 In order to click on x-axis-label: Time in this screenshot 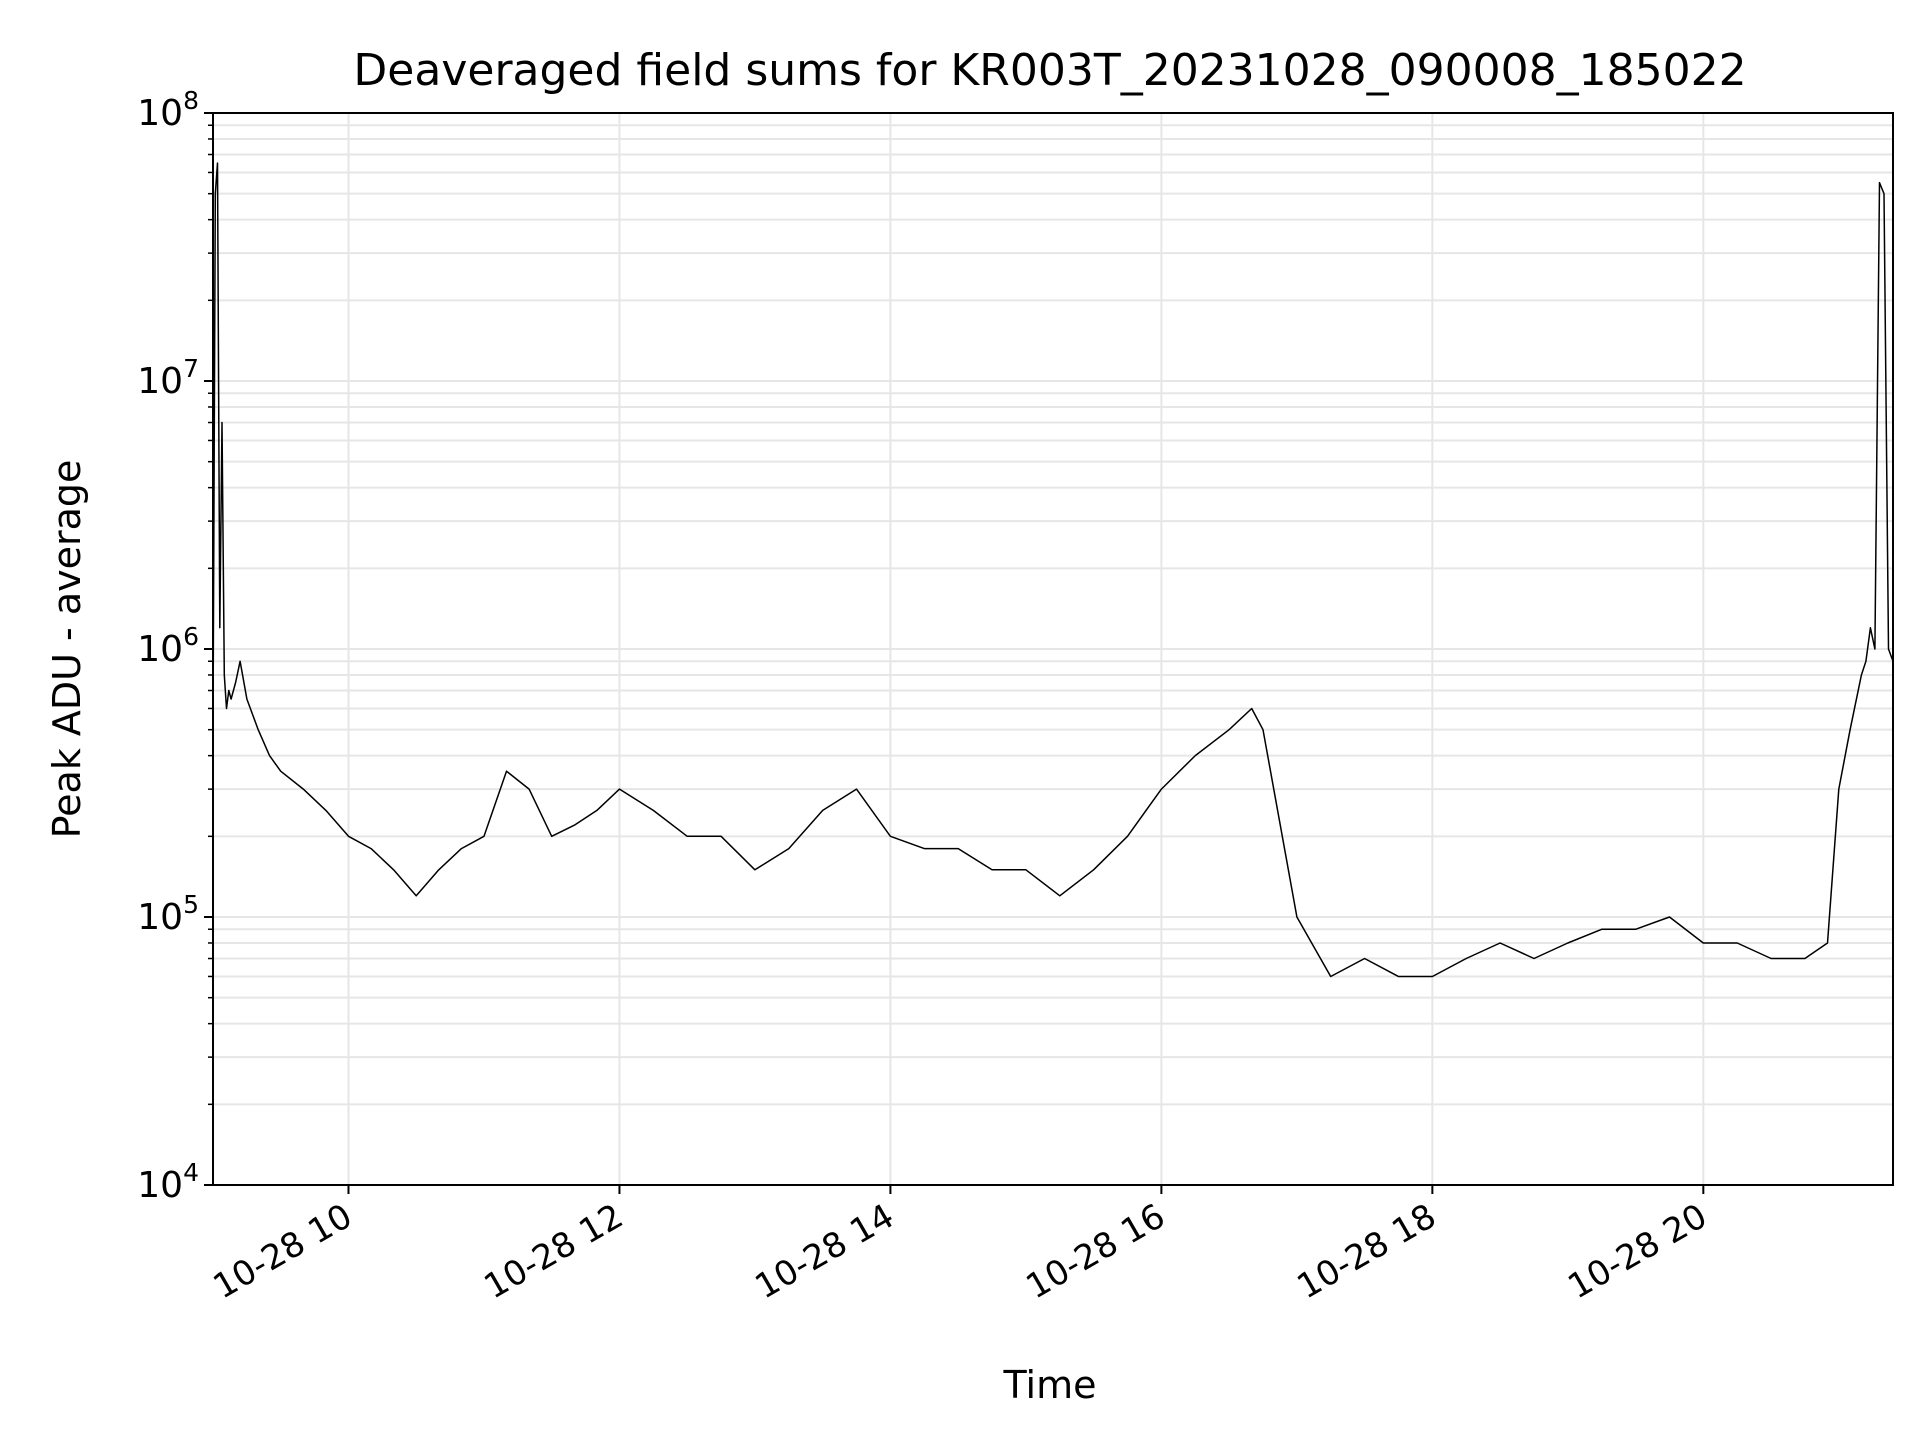, I will do `click(1050, 1385)`.